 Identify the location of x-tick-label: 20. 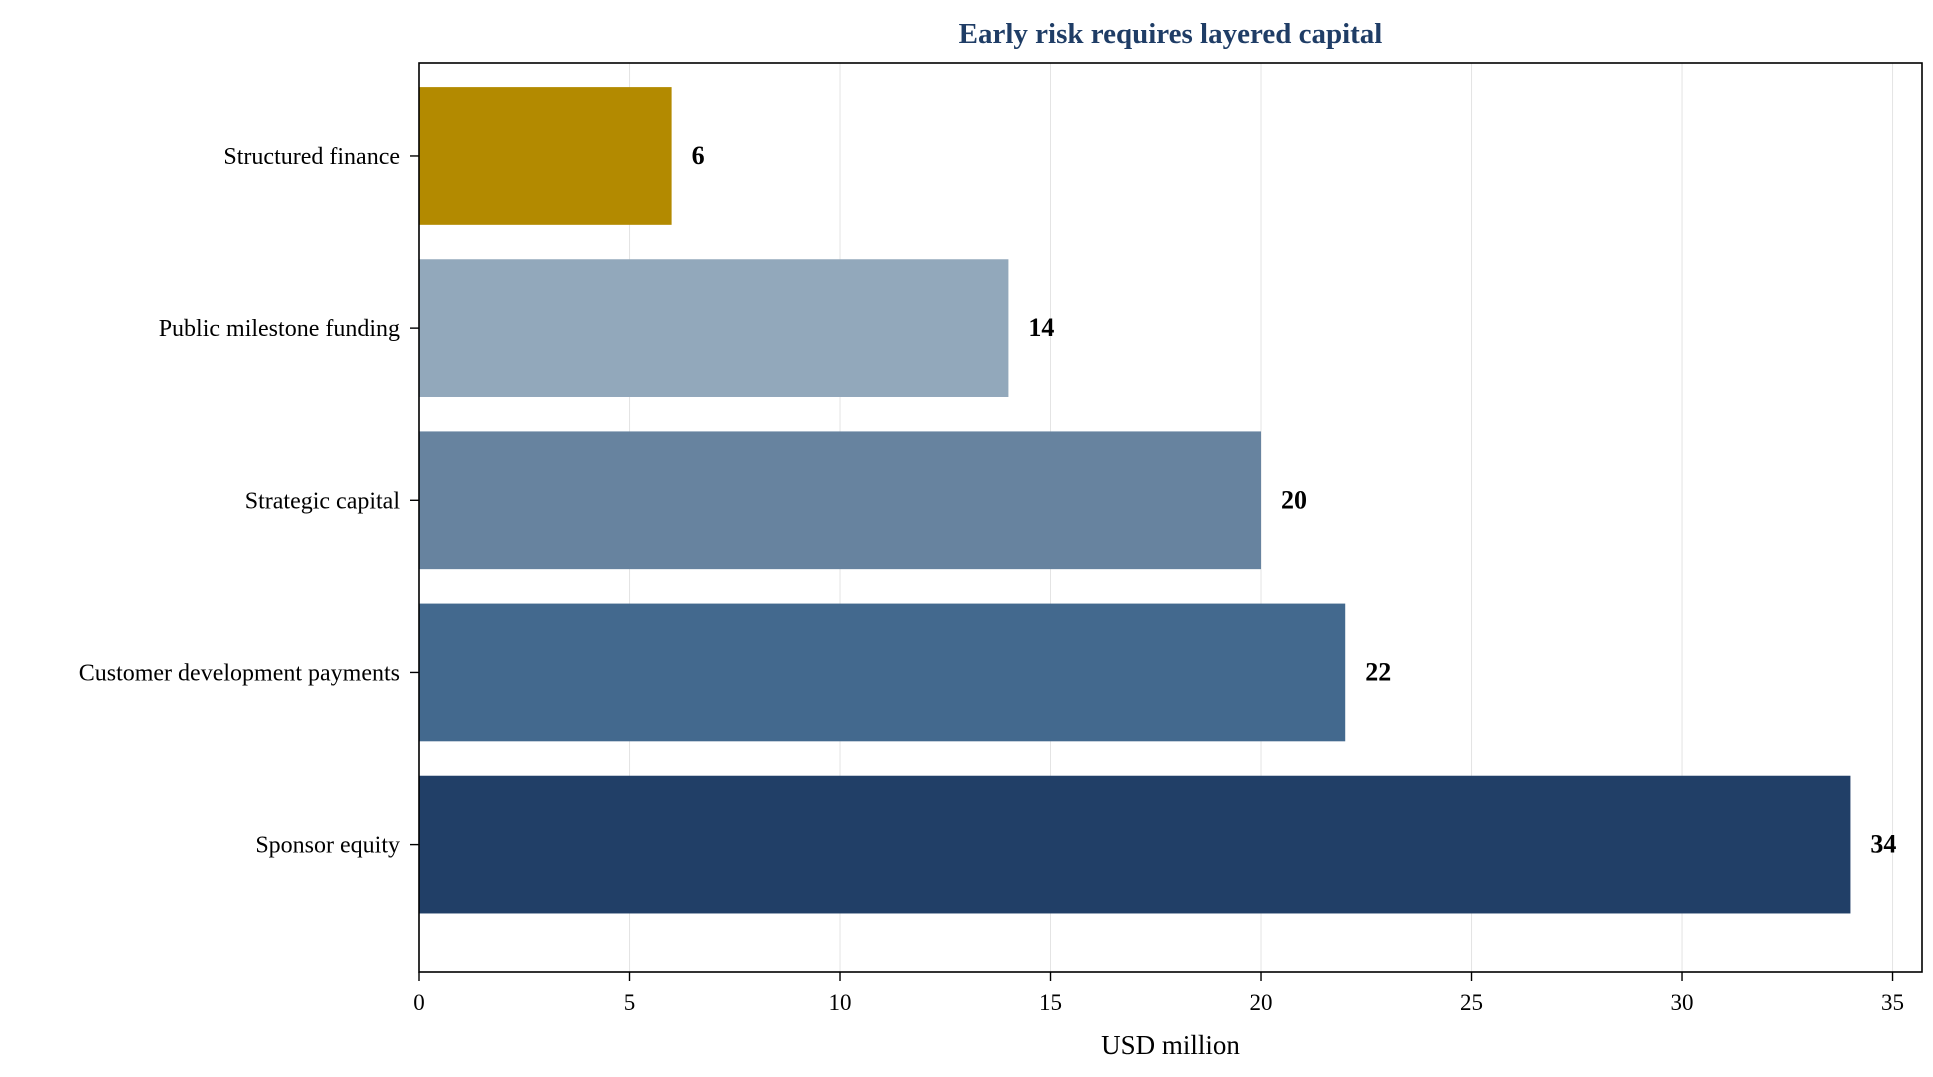
(1261, 1002).